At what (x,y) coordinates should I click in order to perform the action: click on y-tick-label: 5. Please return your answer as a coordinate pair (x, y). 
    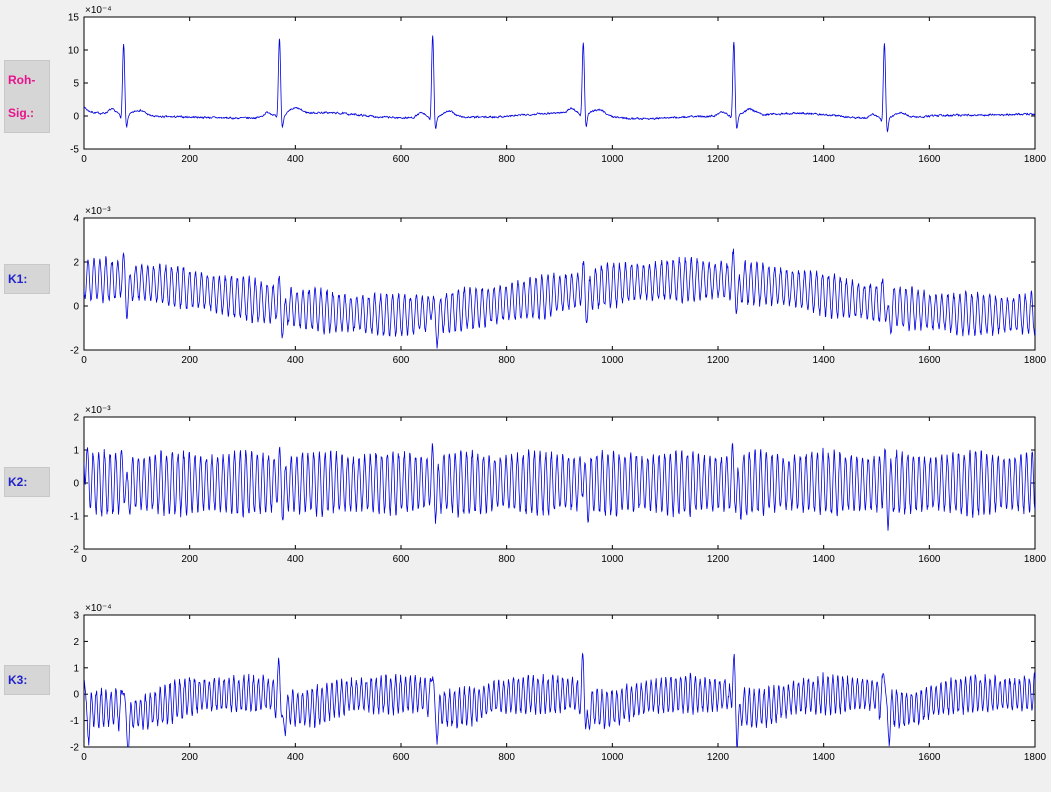
    Looking at the image, I should click on (76, 84).